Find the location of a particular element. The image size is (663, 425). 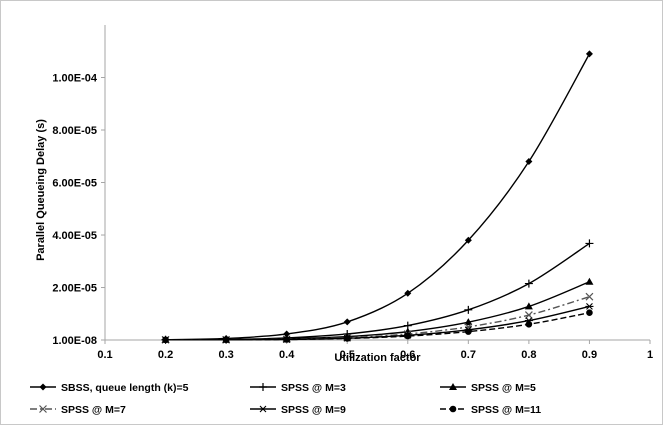

series-line is located at coordinates (377, 326).